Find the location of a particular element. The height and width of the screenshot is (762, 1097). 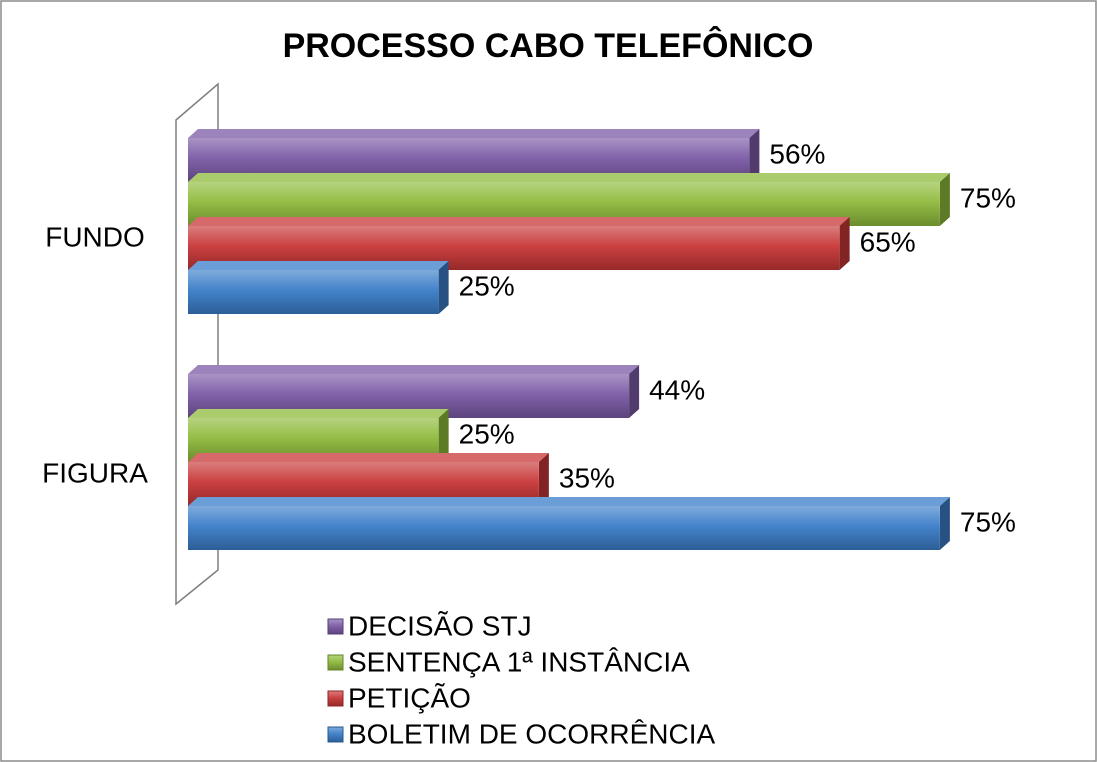

y-tick-label: FUNDO is located at coordinates (95, 236).